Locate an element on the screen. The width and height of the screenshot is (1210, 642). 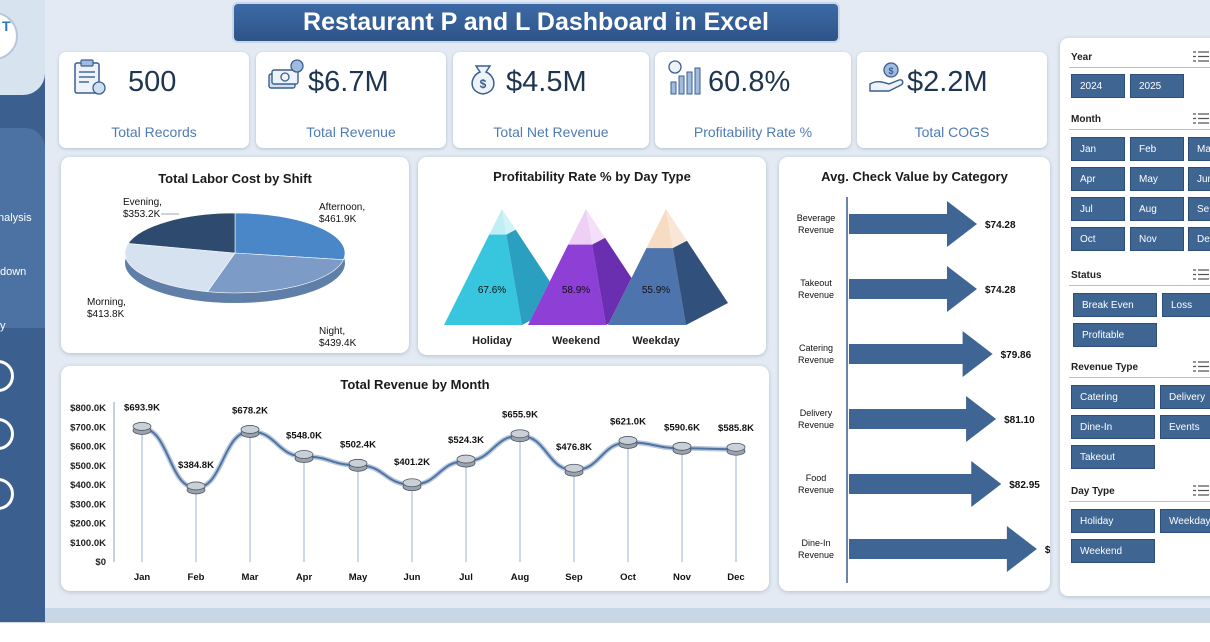
slicer-revenue-catering: Catering is located at coordinates (1113, 397).